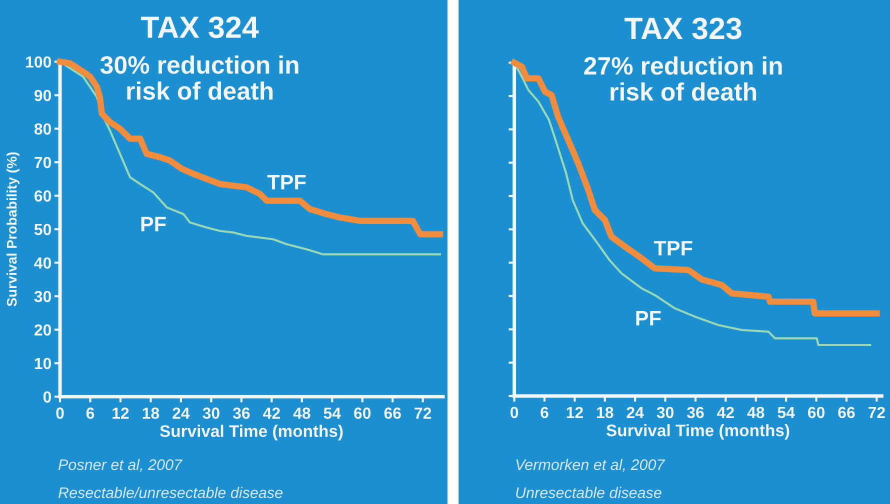 This screenshot has height=504, width=890. Describe the element at coordinates (683, 78) in the screenshot. I see `chart-subtitle: 27% reduction in risk of death` at that location.